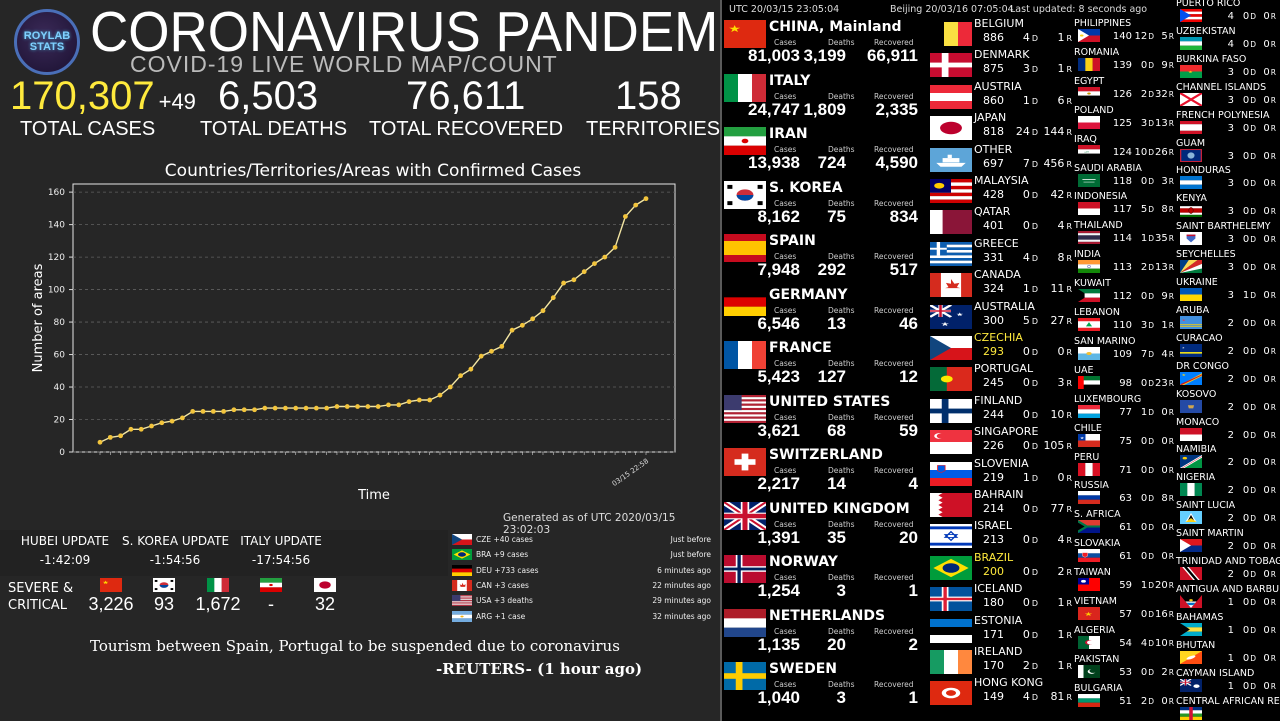 This screenshot has width=1280, height=721. I want to click on country-row: AUSTRIA 860 1 D 6 R, so click(1000, 94).